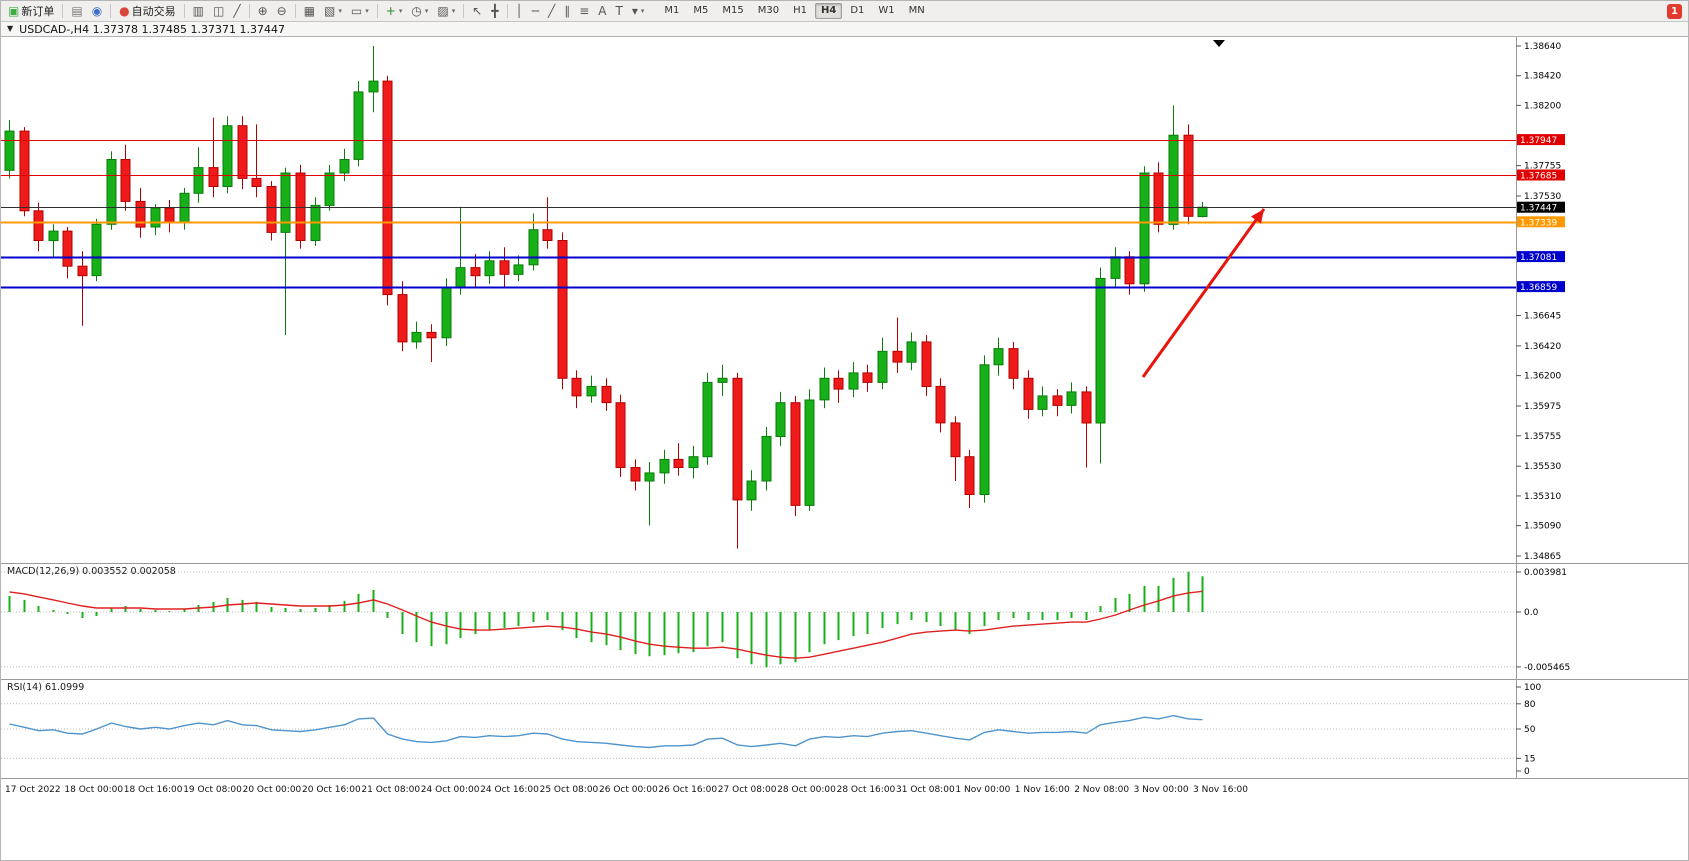  I want to click on zoom-out-button-glyph: ⊖, so click(281, 11).